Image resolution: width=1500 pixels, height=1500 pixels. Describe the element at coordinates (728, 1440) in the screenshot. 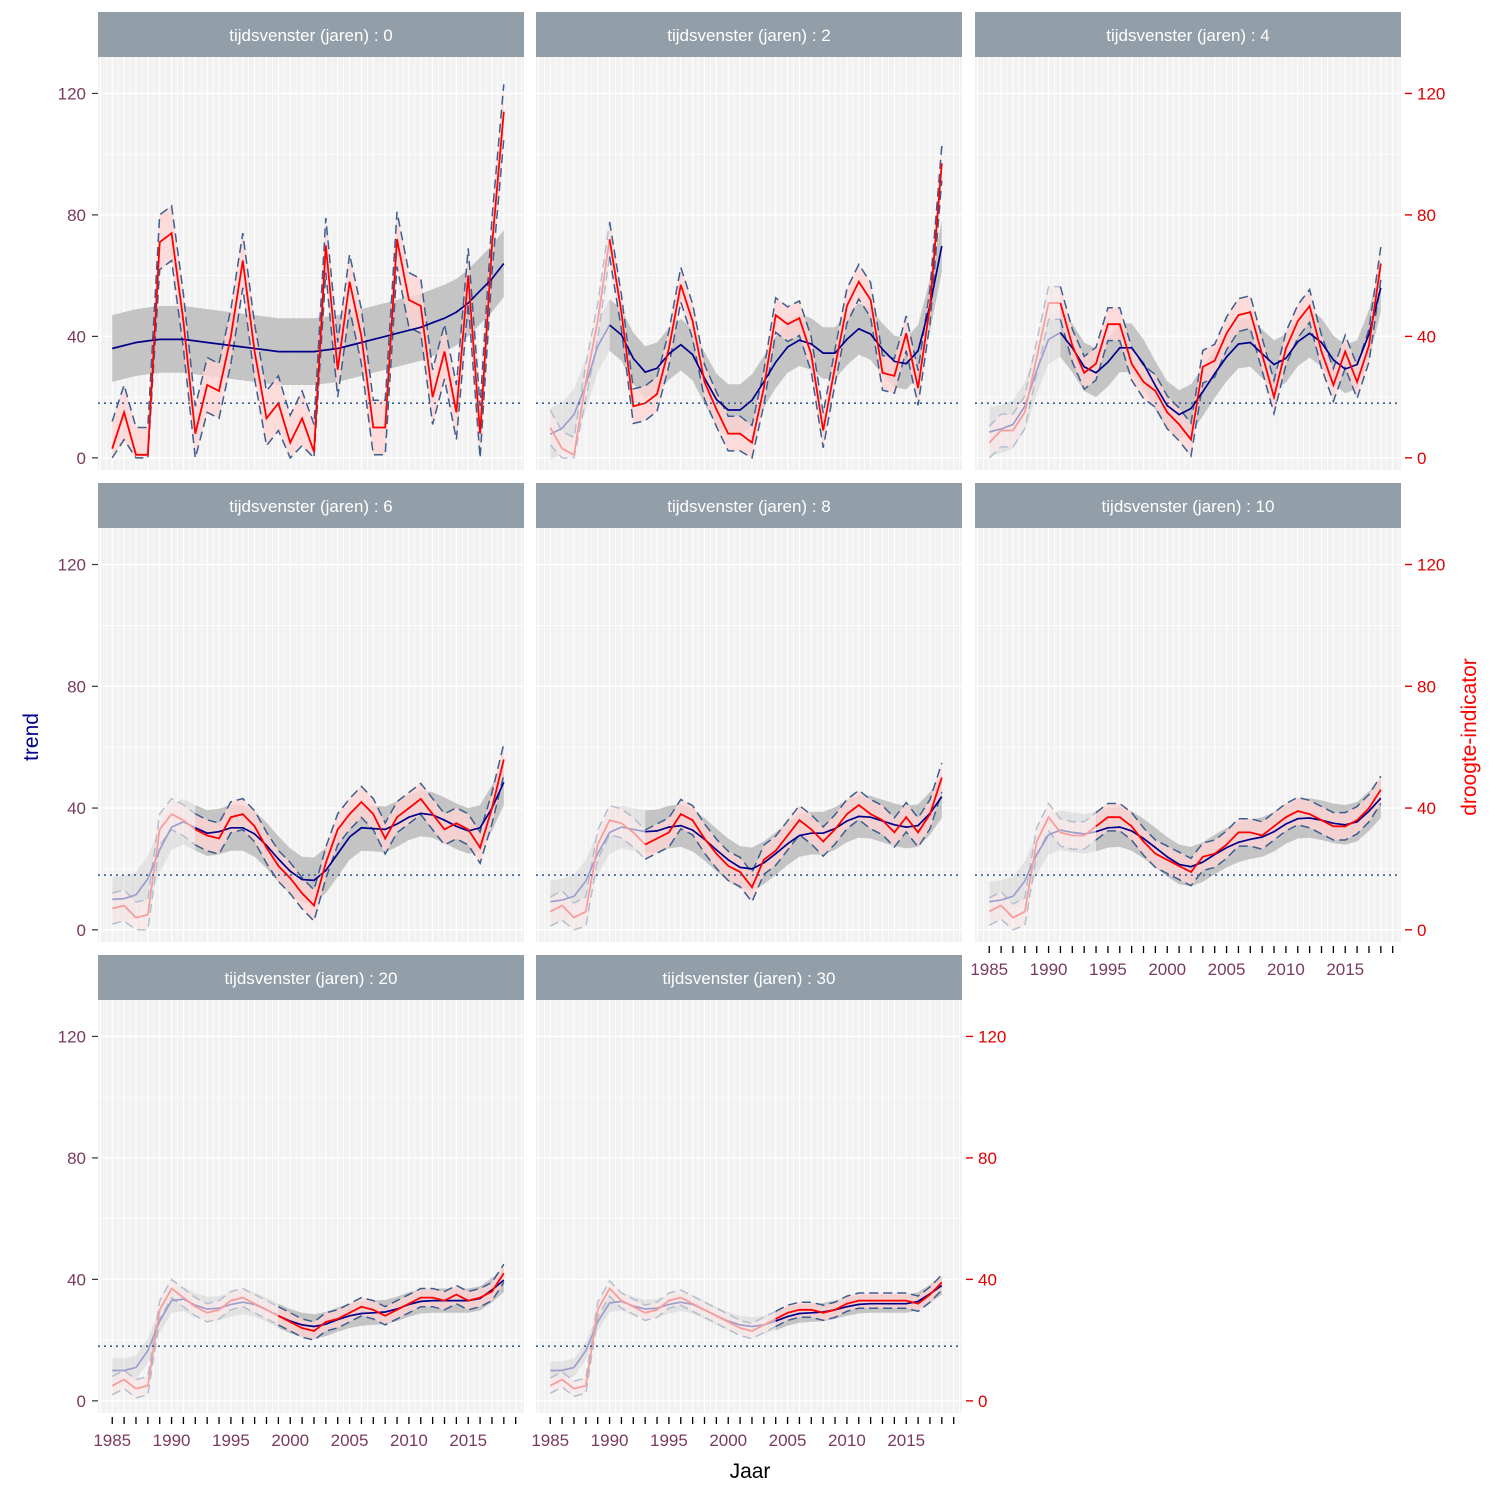

I see `x-tick-label: 2000` at that location.